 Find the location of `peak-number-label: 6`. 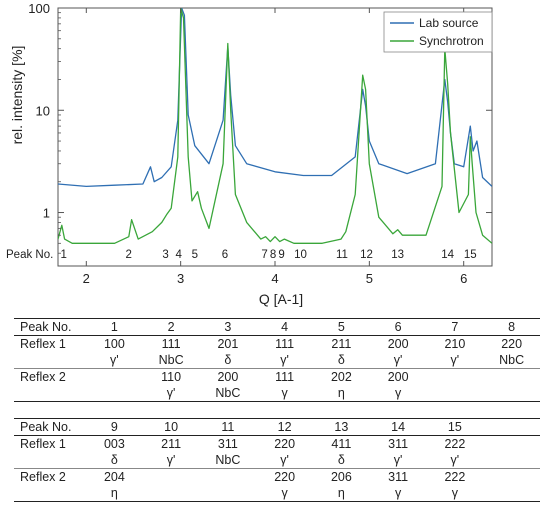

peak-number-label: 6 is located at coordinates (225, 255).